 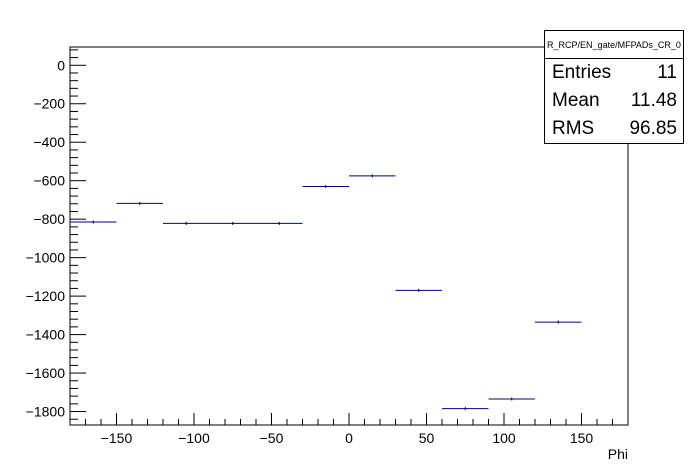 What do you see at coordinates (614, 101) in the screenshot?
I see `stats-row-mean: Mean 11.48` at bounding box center [614, 101].